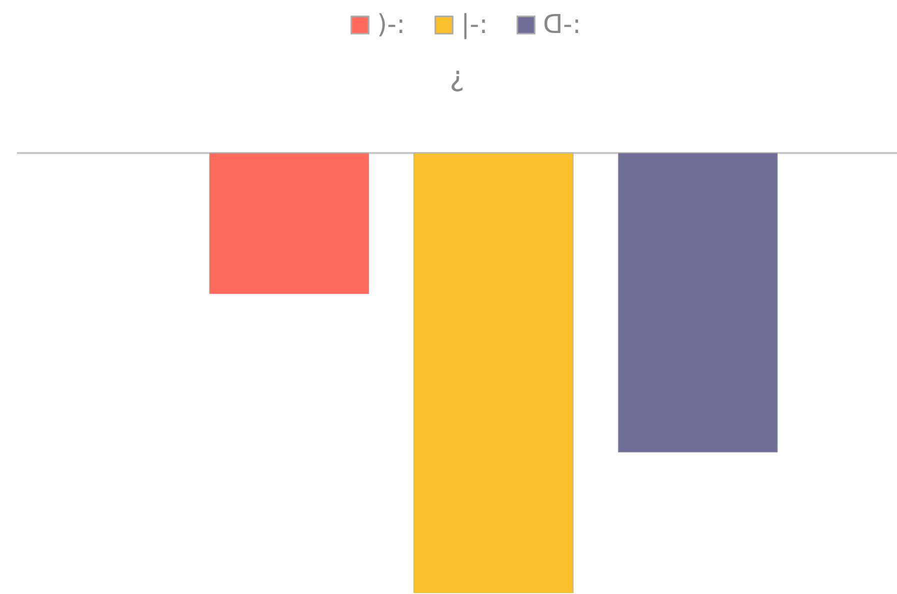  I want to click on chart-title: ¿, so click(457, 76).